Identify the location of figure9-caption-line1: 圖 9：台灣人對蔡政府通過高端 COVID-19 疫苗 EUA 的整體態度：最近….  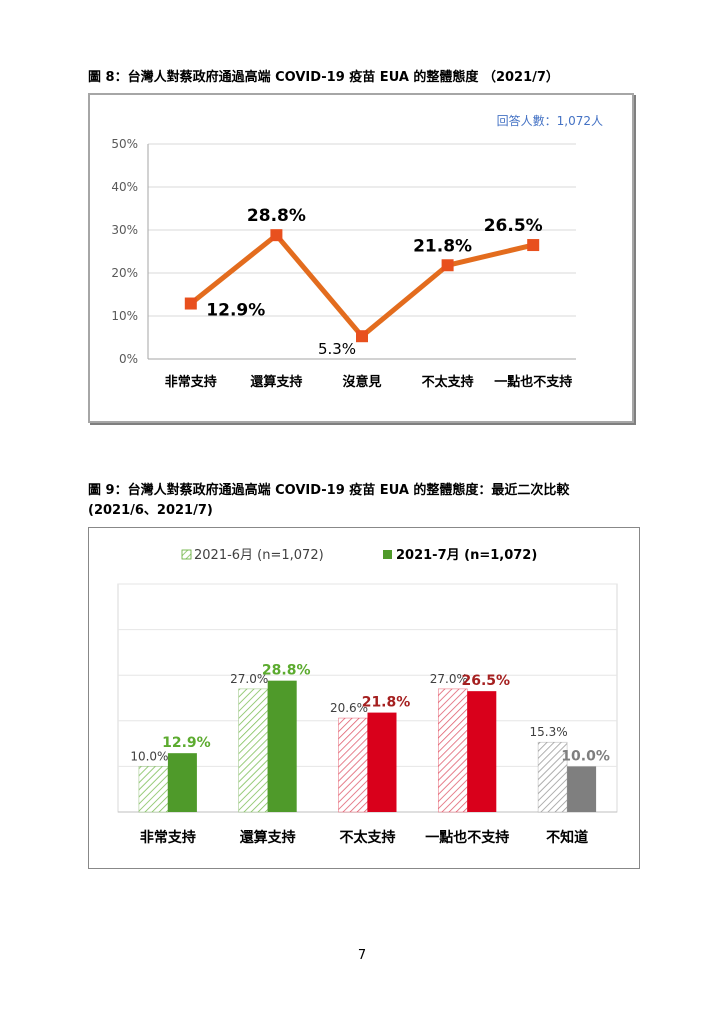
(329, 490).